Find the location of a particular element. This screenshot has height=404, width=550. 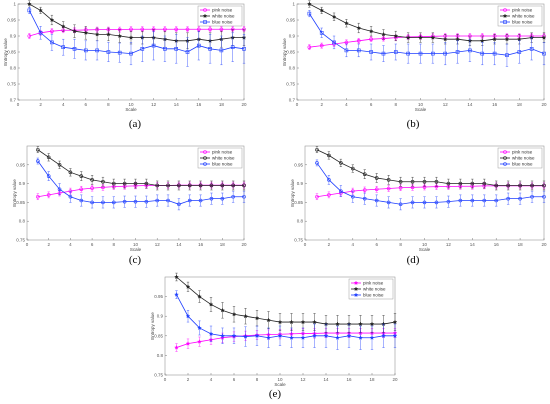

x-tick-label: 2 is located at coordinates (48, 244).